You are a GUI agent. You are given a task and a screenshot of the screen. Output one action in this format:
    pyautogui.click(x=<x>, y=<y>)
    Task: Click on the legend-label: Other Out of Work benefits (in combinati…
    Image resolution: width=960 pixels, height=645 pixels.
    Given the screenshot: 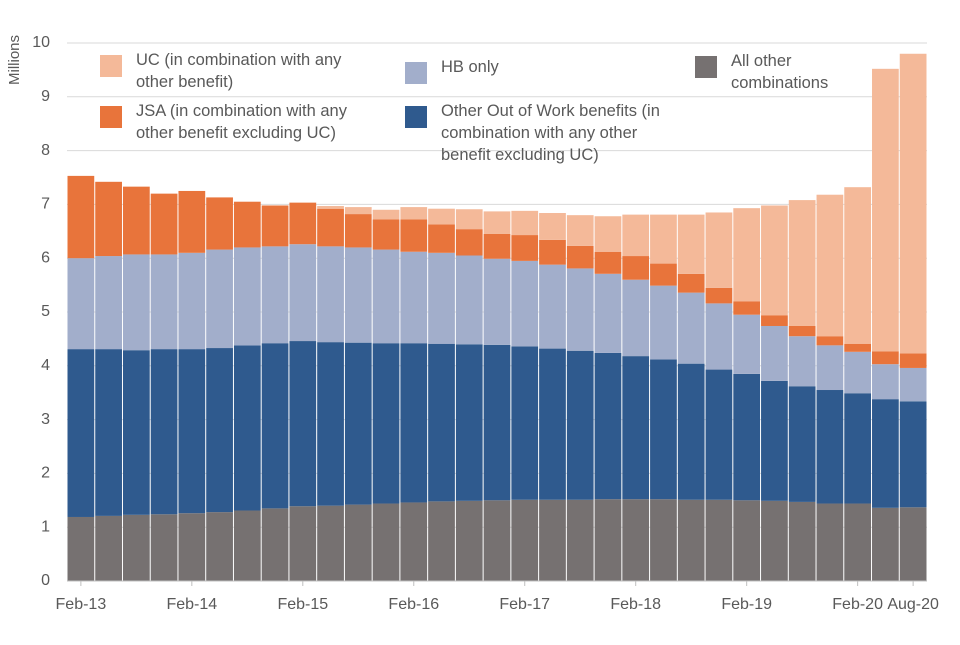 What is the action you would take?
    pyautogui.click(x=550, y=133)
    